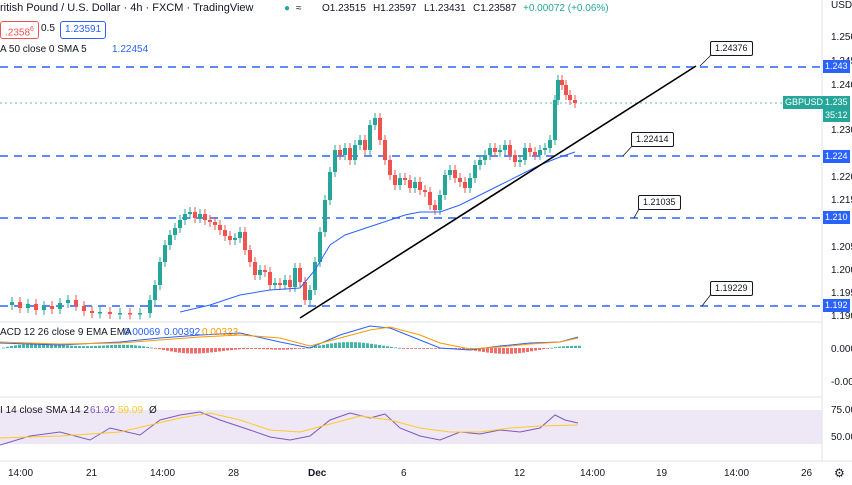 This screenshot has height=485, width=852. What do you see at coordinates (83, 30) in the screenshot?
I see `buy-button: 1.23591` at bounding box center [83, 30].